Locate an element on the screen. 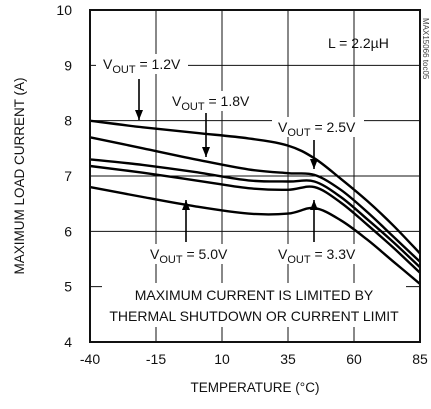 This screenshot has width=431, height=409. y-tick-label: 5 is located at coordinates (68, 287).